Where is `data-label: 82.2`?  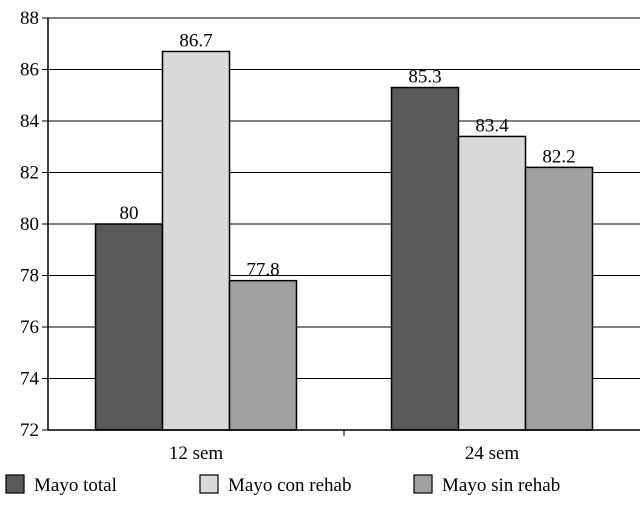
data-label: 82.2 is located at coordinates (558, 156).